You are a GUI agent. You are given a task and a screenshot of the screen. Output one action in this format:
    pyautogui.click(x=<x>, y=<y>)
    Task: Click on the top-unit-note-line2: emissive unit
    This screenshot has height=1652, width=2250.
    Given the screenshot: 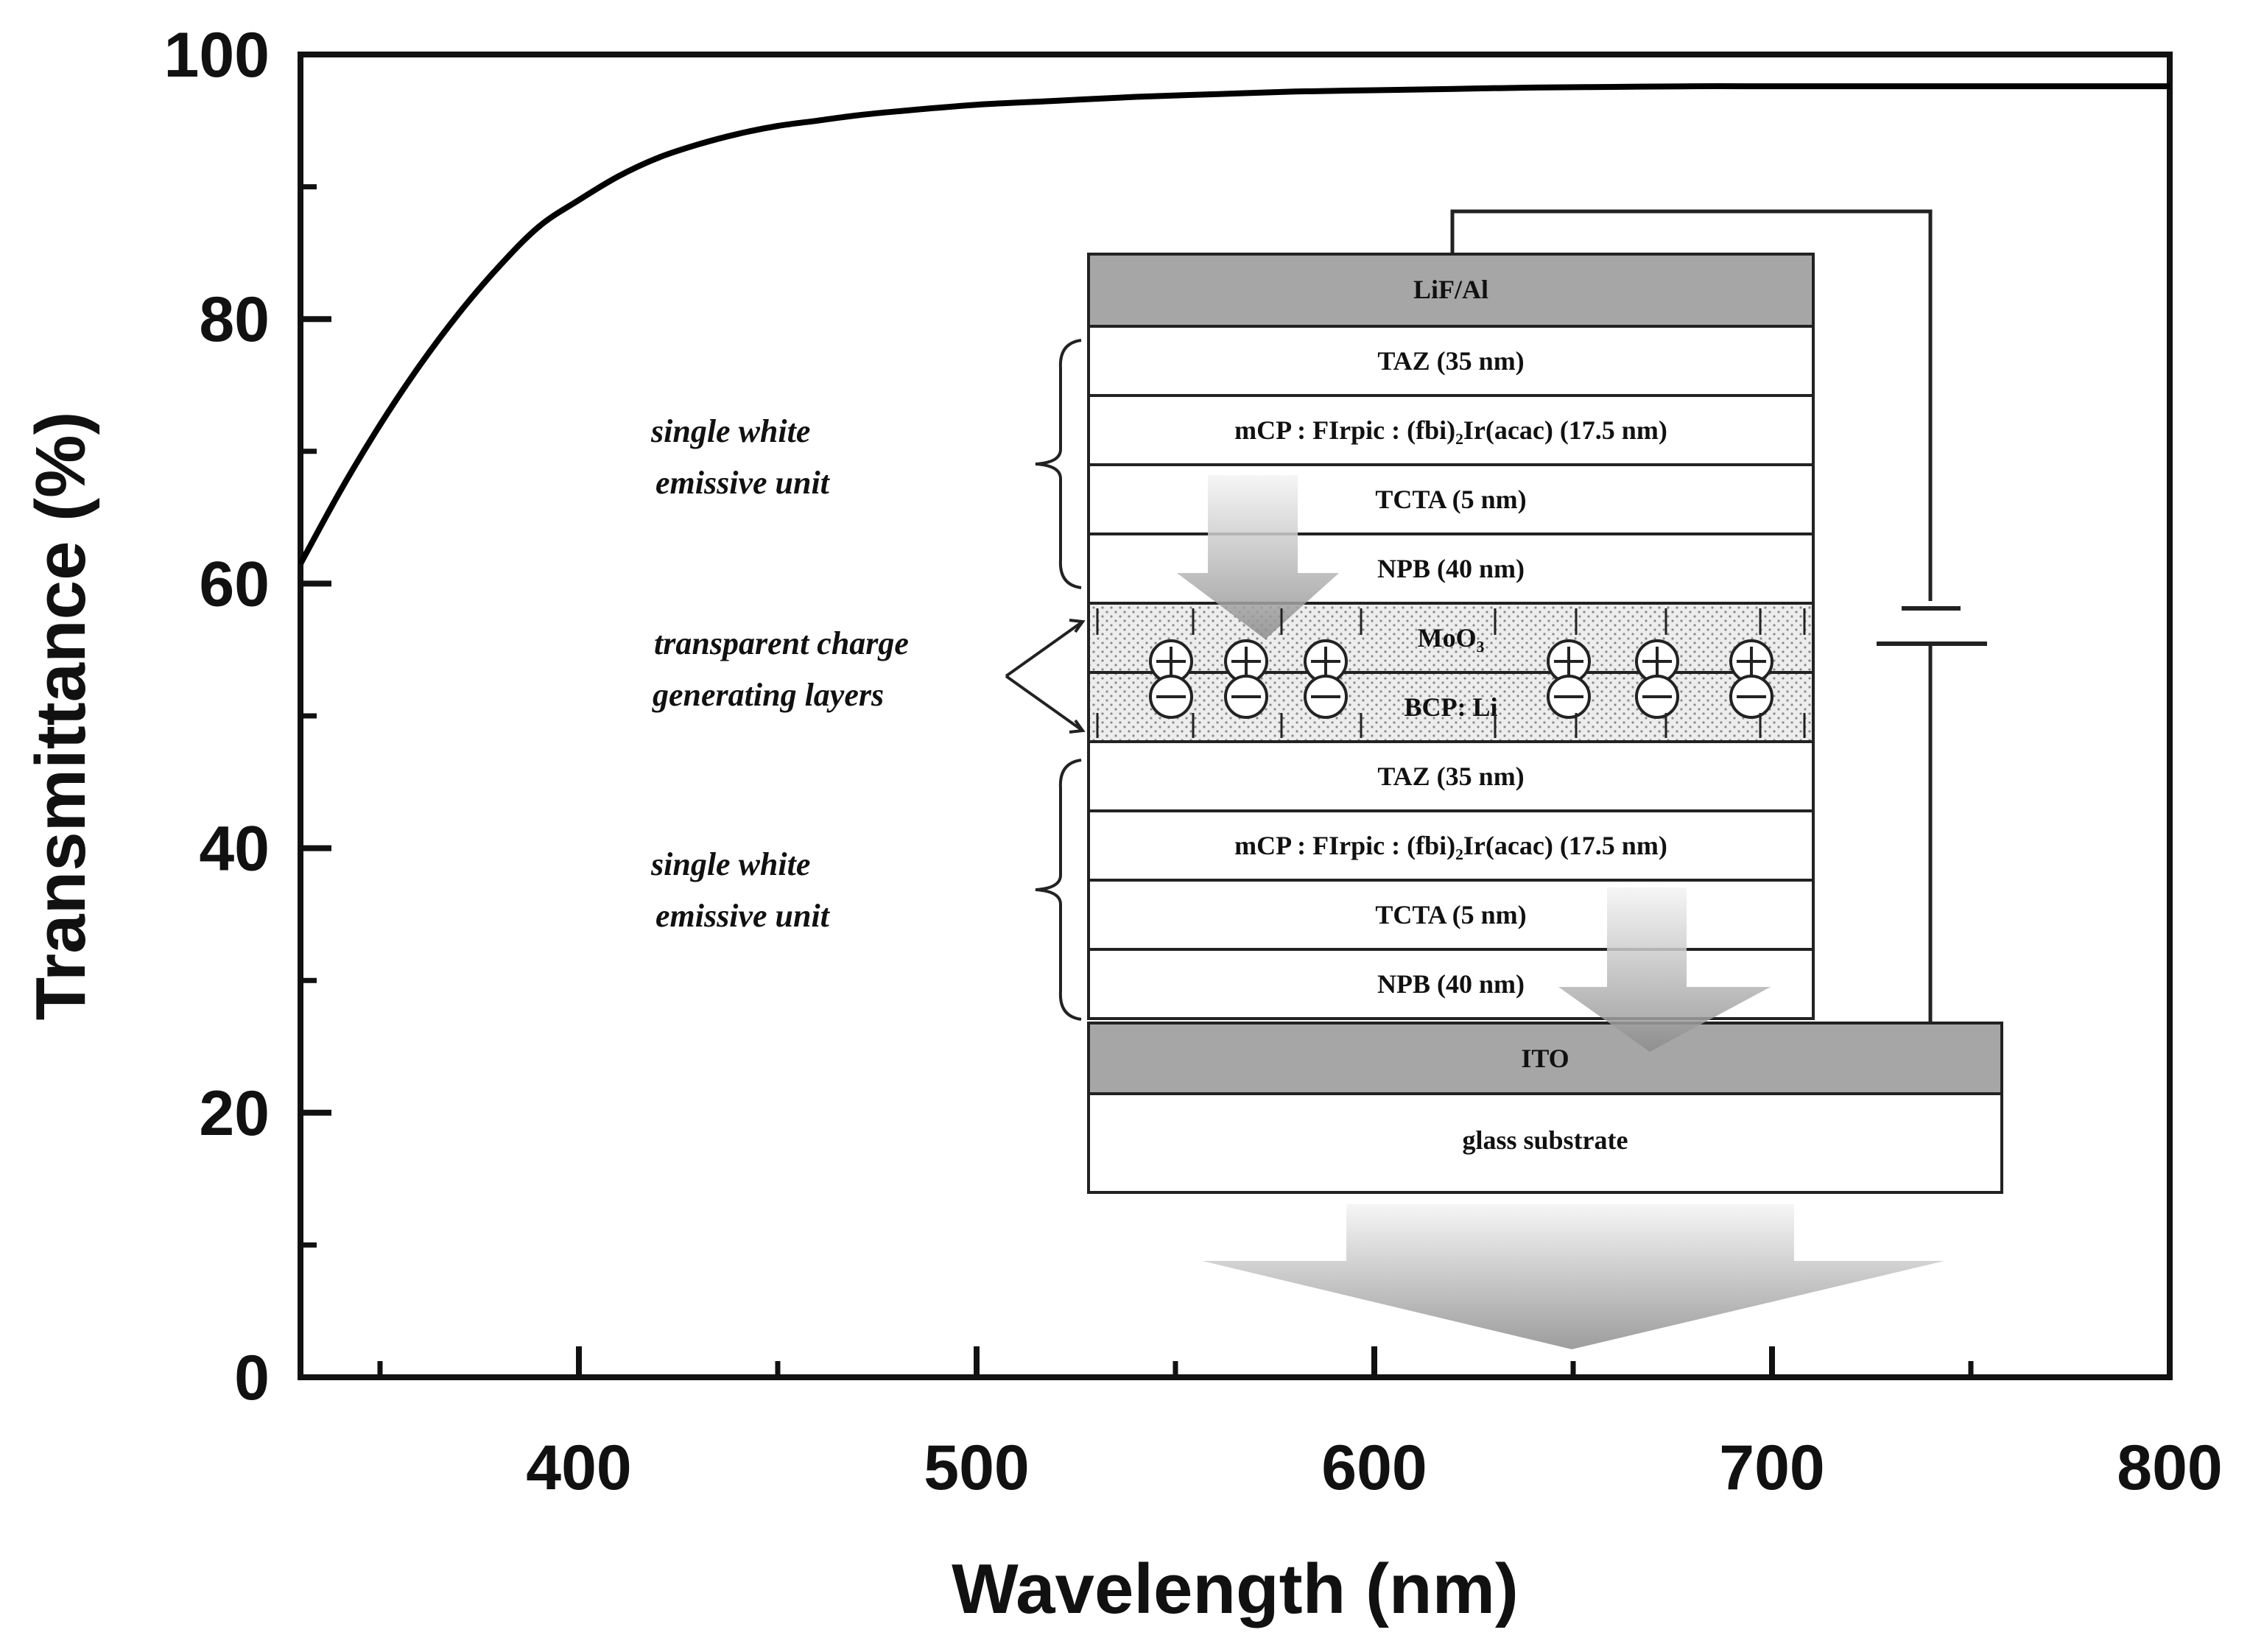 What is the action you would take?
    pyautogui.click(x=743, y=483)
    